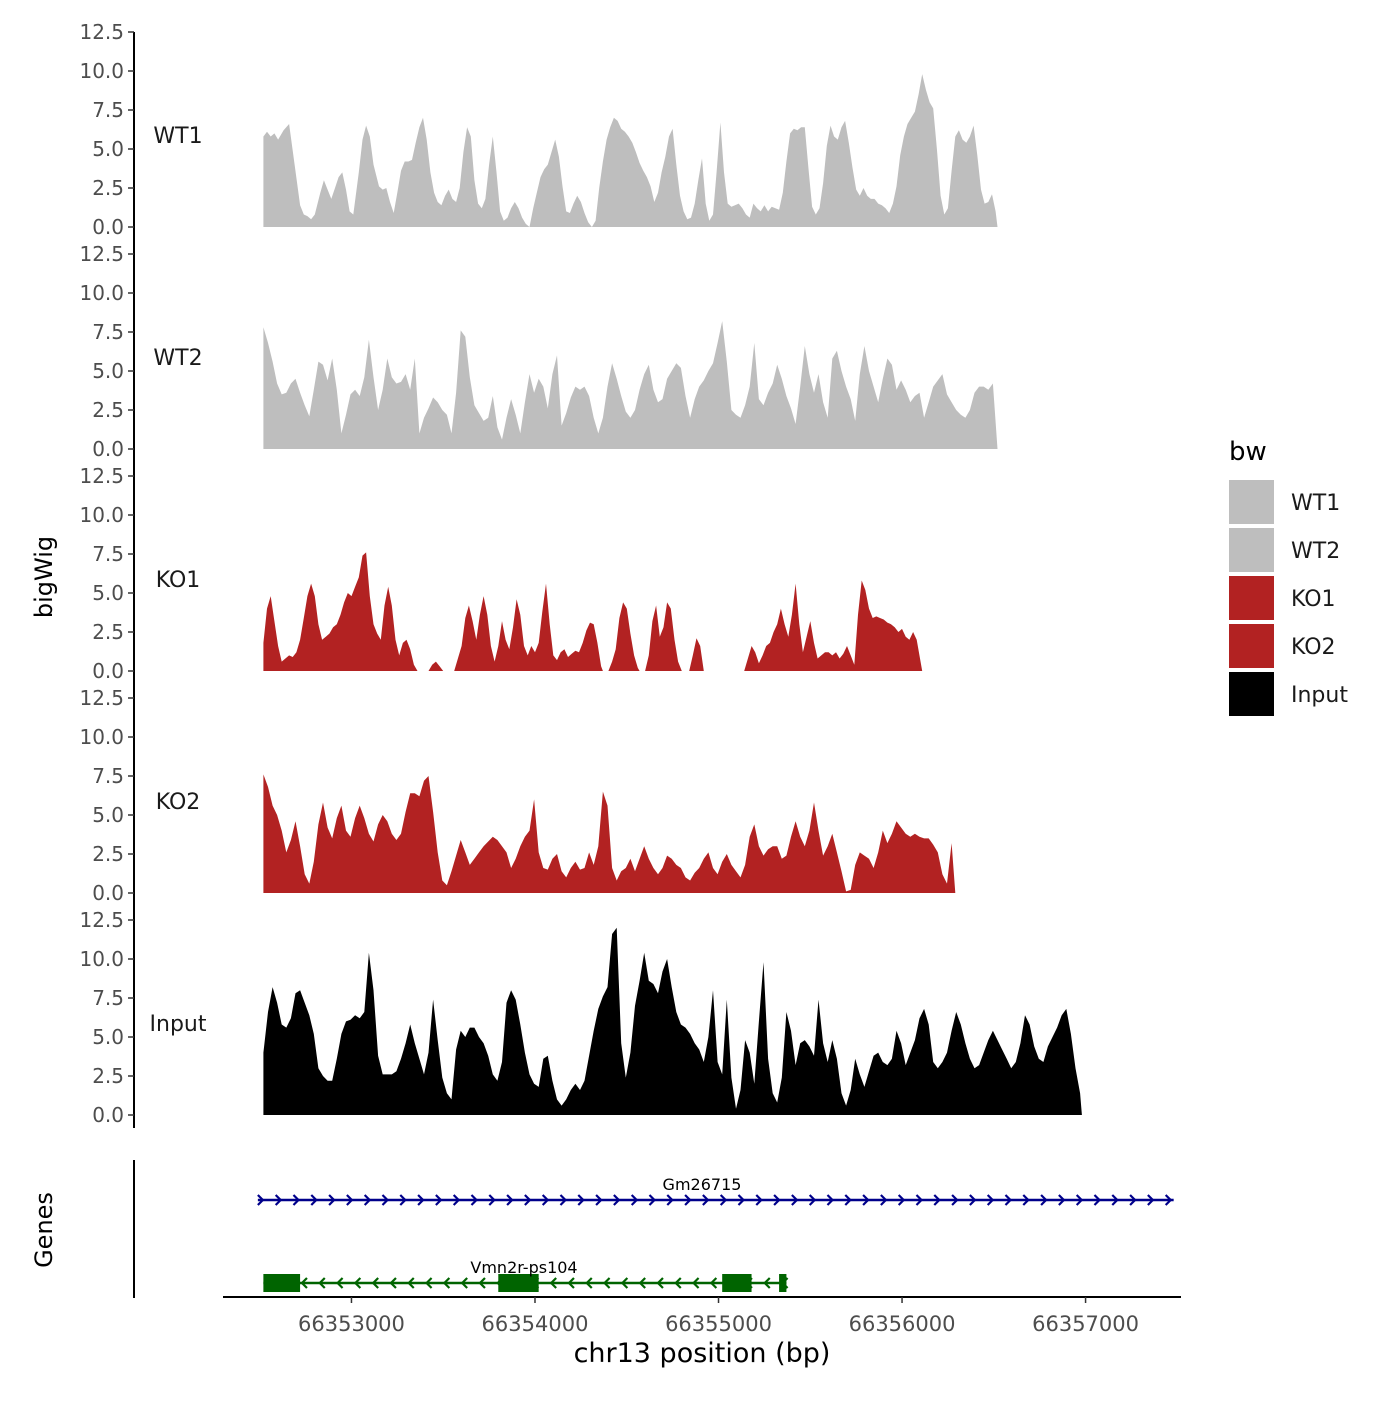 The height and width of the screenshot is (1404, 1400). I want to click on legend-item-wt1: WT1, so click(1284, 502).